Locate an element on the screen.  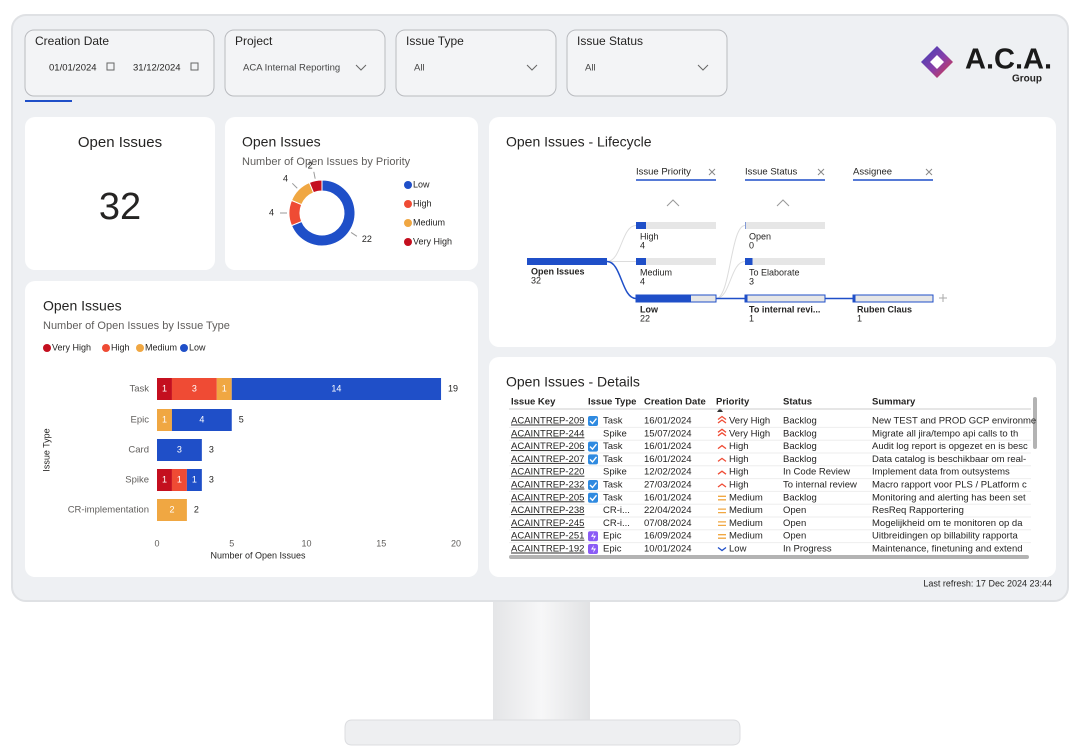
filter-date: 31/12/2024 is located at coordinates (157, 68).